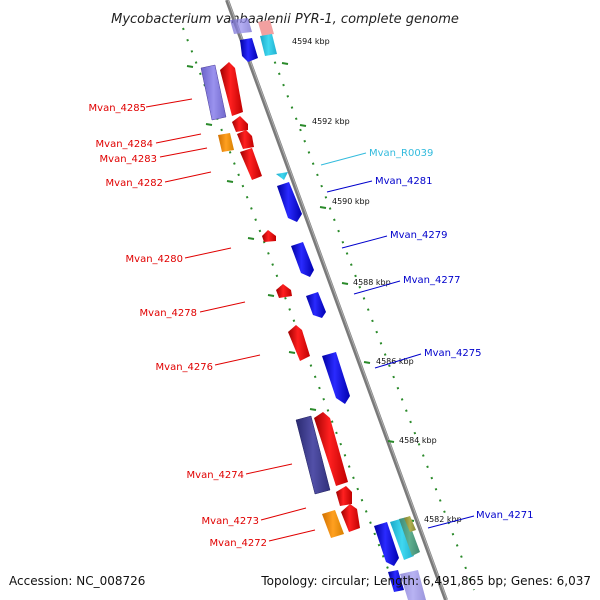  Describe the element at coordinates (311, 41) in the screenshot. I see `scale-label: 4594 kbp` at that location.